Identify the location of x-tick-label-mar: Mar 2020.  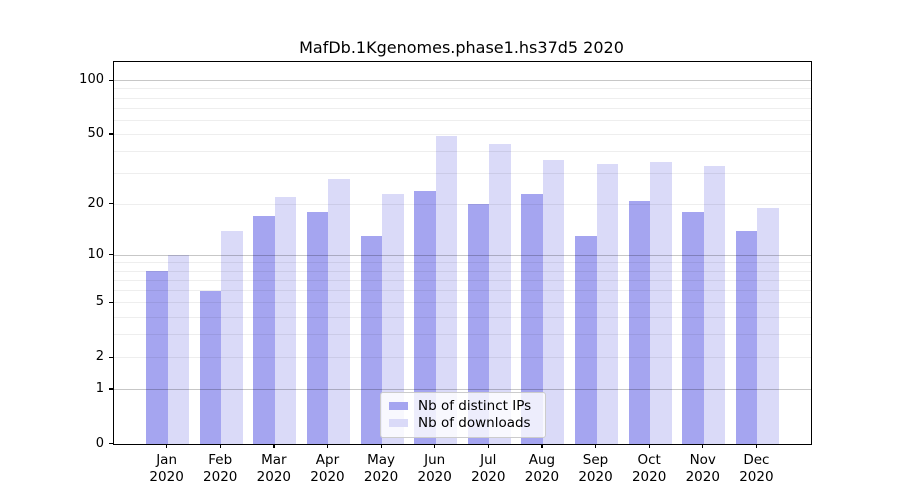
(274, 468).